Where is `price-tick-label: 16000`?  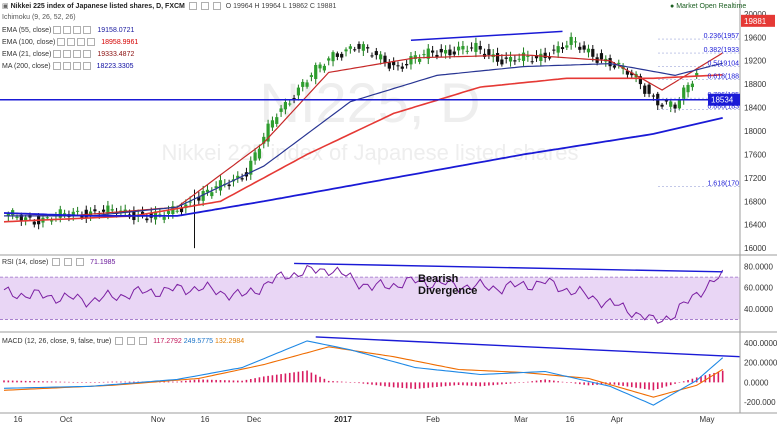
price-tick-label: 16000 is located at coordinates (755, 248).